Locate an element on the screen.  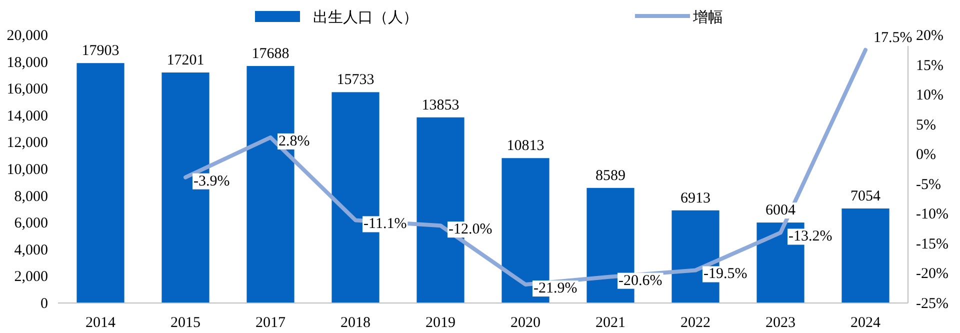
data-label: -20.6% is located at coordinates (640, 280).